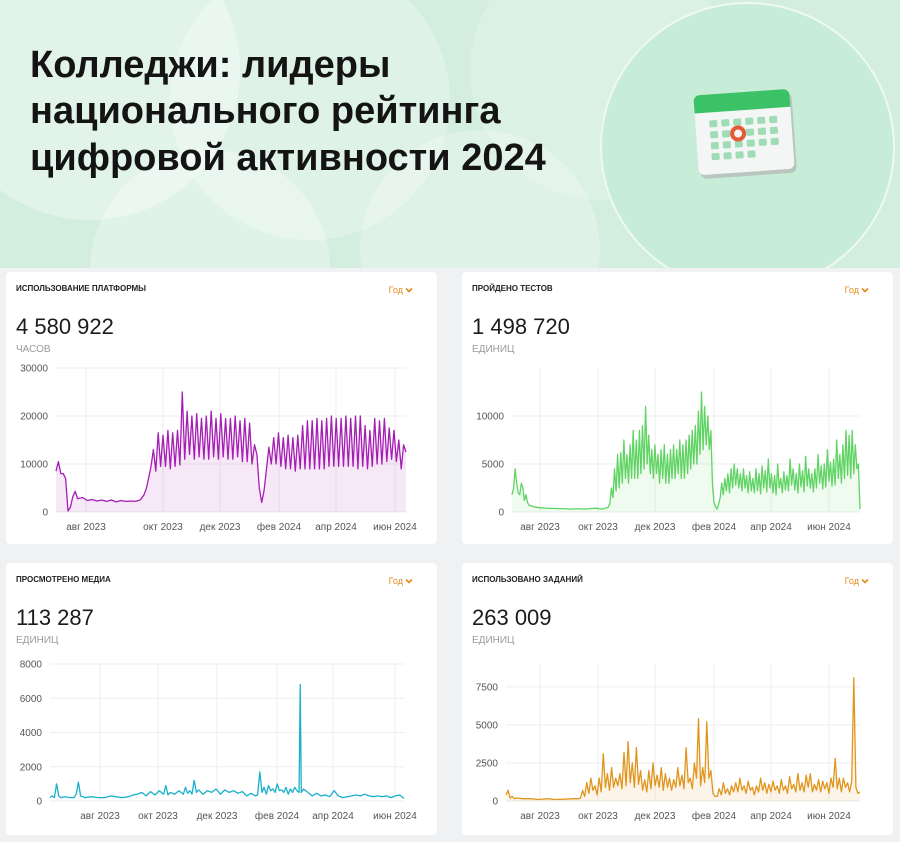 This screenshot has width=900, height=842. I want to click on metric-value: 4 580 922, so click(65, 326).